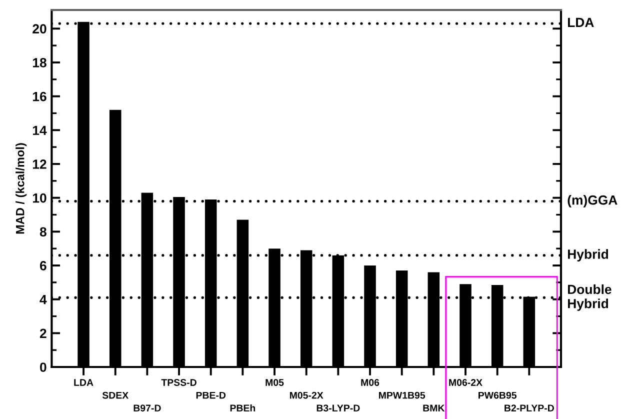 This screenshot has height=419, width=629. Describe the element at coordinates (84, 382) in the screenshot. I see `x-tick-label: LDA` at that location.